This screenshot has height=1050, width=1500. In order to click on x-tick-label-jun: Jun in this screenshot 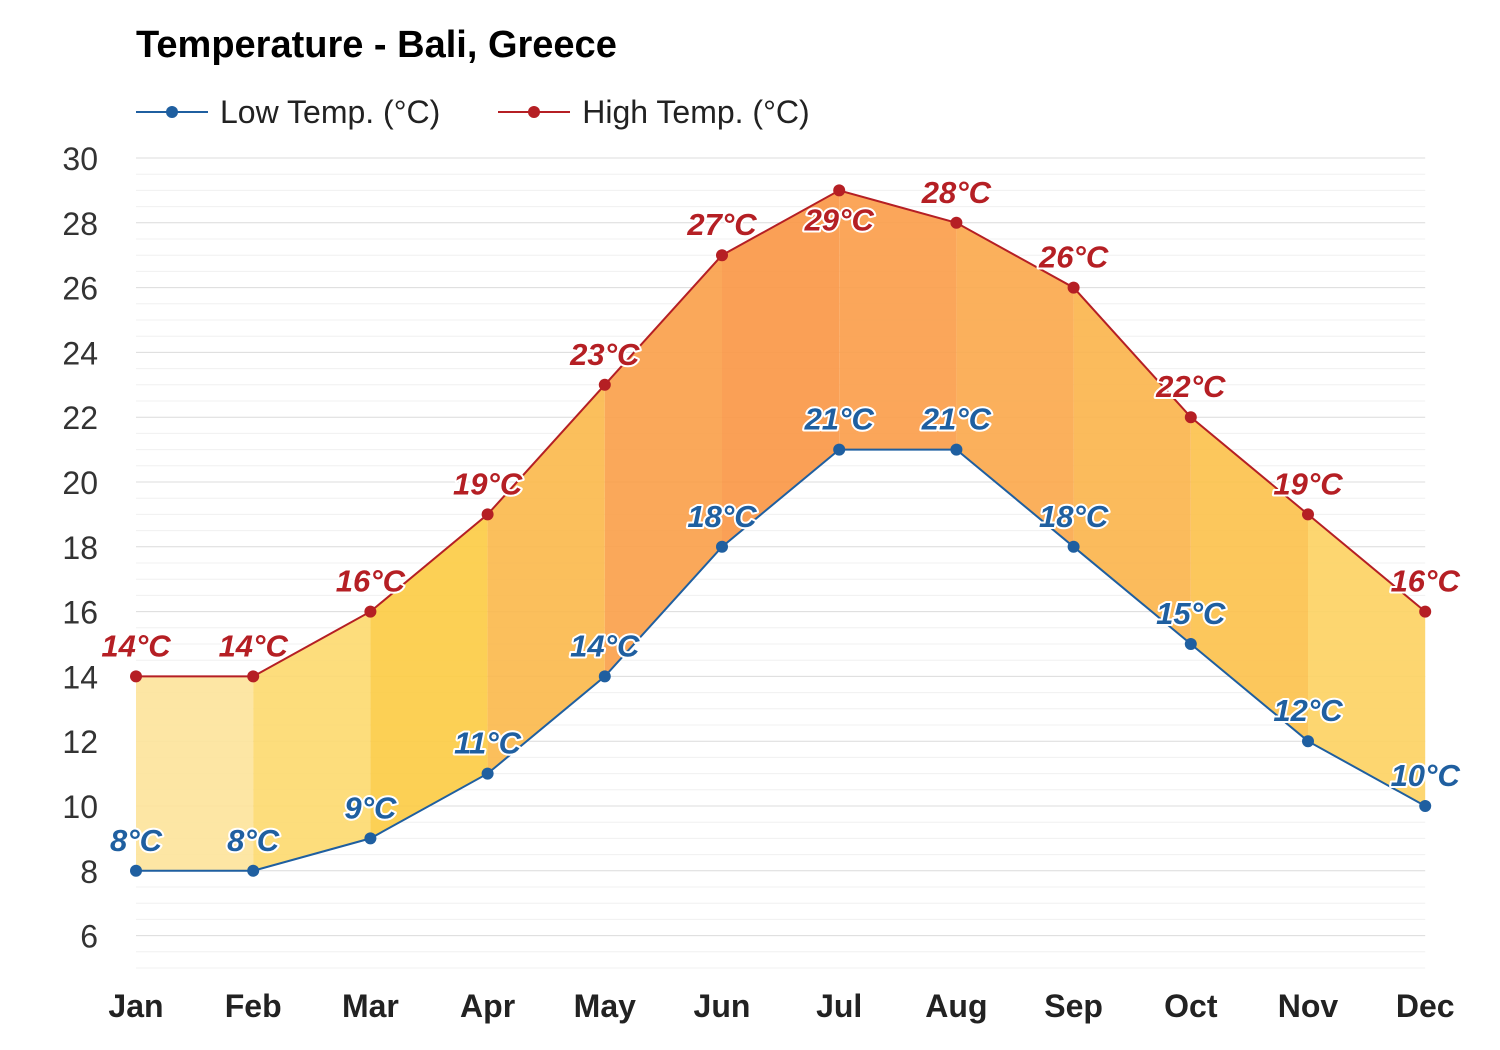, I will do `click(722, 1006)`.